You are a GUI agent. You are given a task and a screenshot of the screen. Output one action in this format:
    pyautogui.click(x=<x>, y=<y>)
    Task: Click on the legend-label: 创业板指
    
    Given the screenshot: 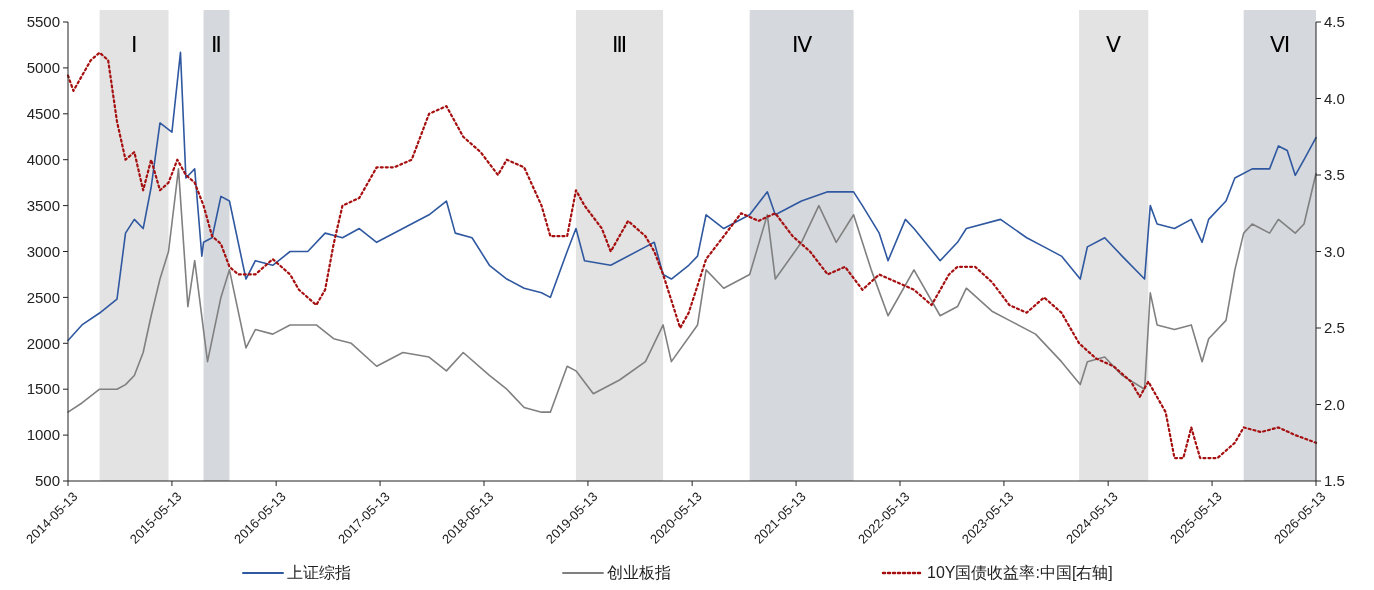 What is the action you would take?
    pyautogui.click(x=639, y=572)
    